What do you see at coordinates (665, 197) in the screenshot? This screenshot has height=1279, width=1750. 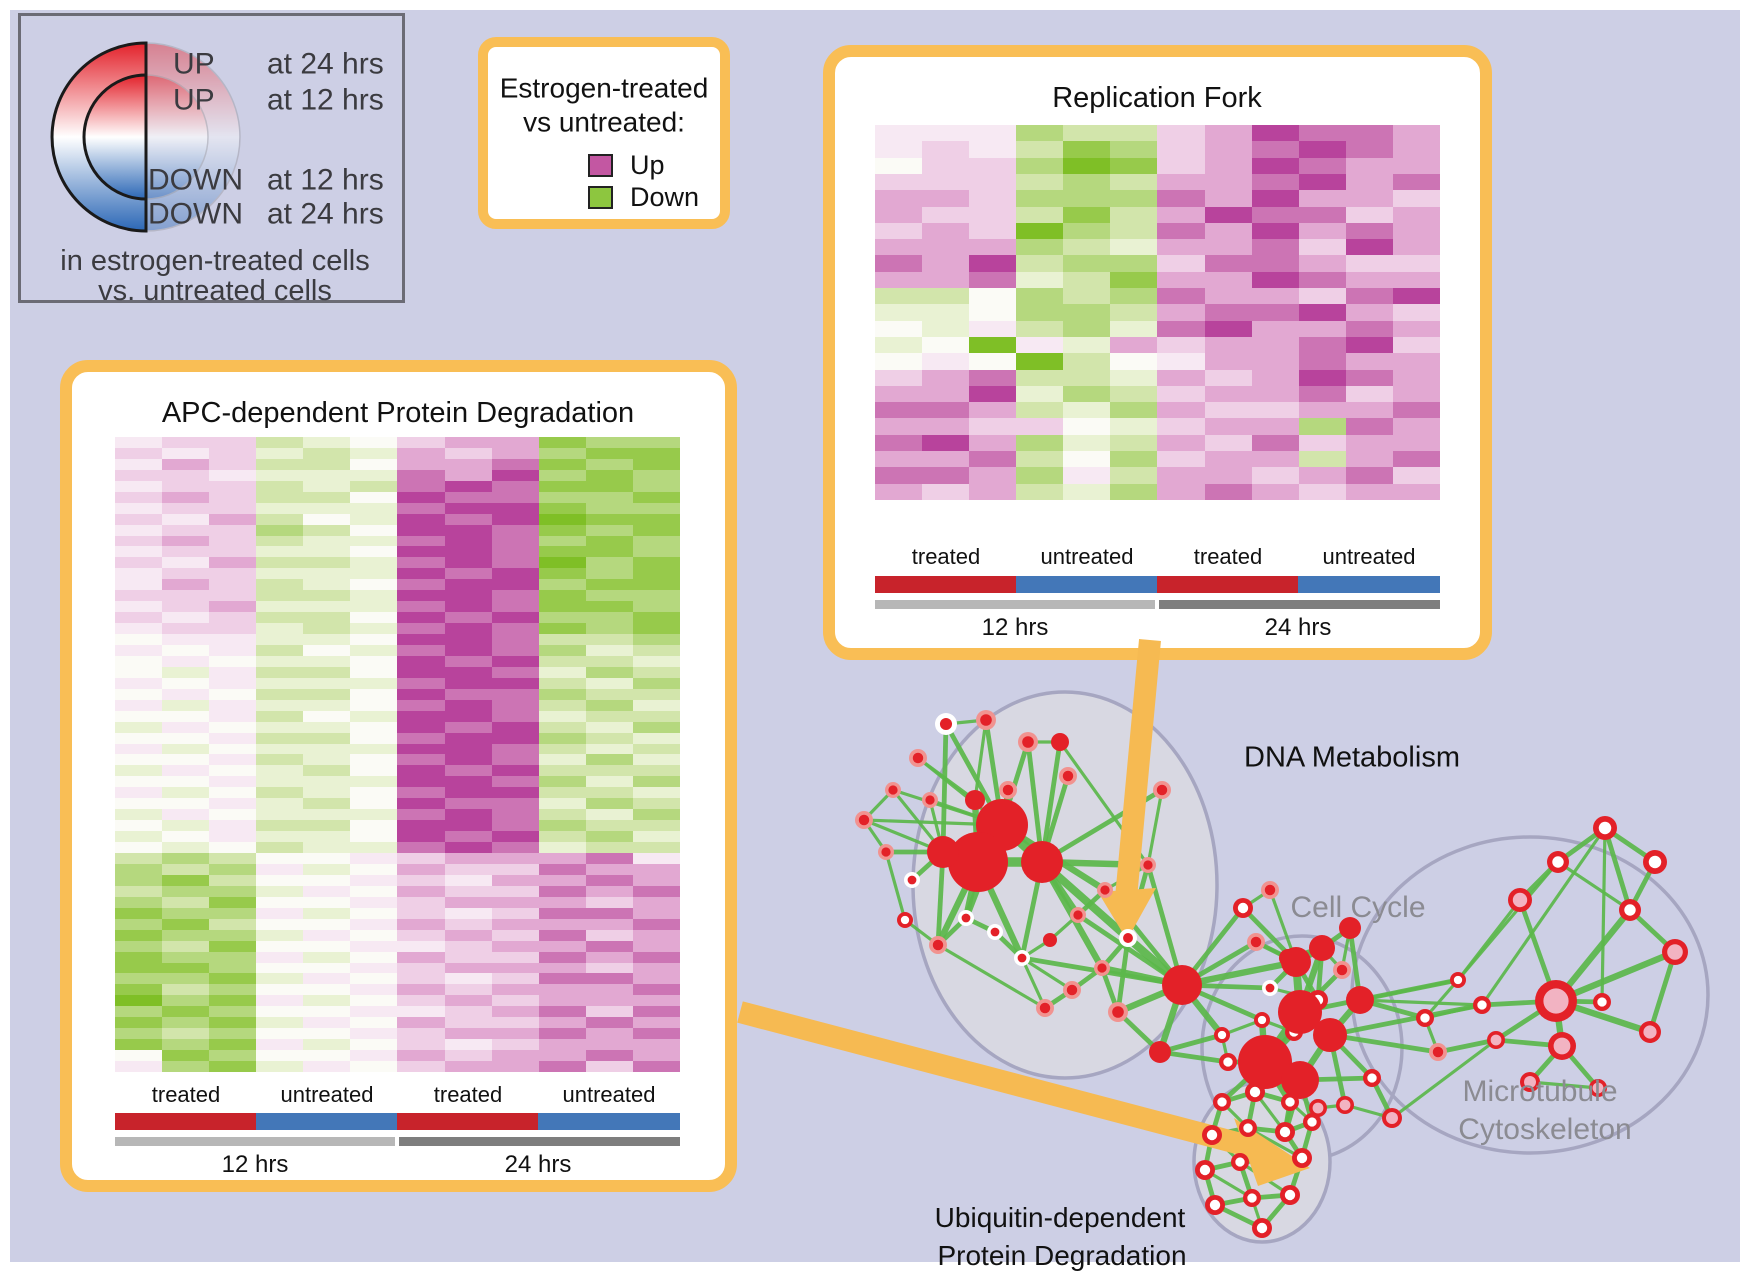 I see `down-label: Down` at bounding box center [665, 197].